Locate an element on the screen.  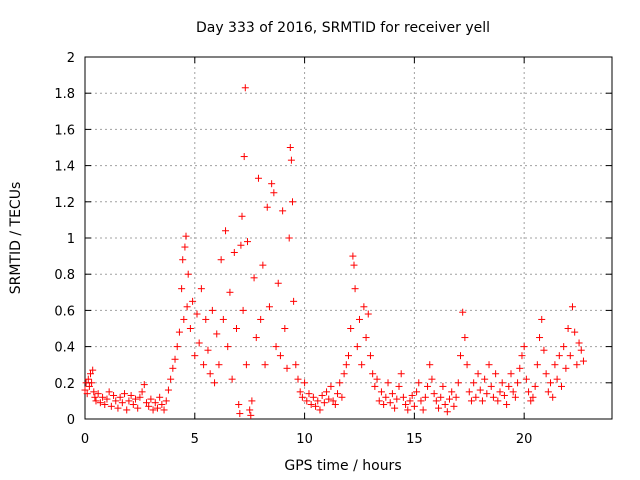
y-tick-label: 1.4 is located at coordinates (64, 167).